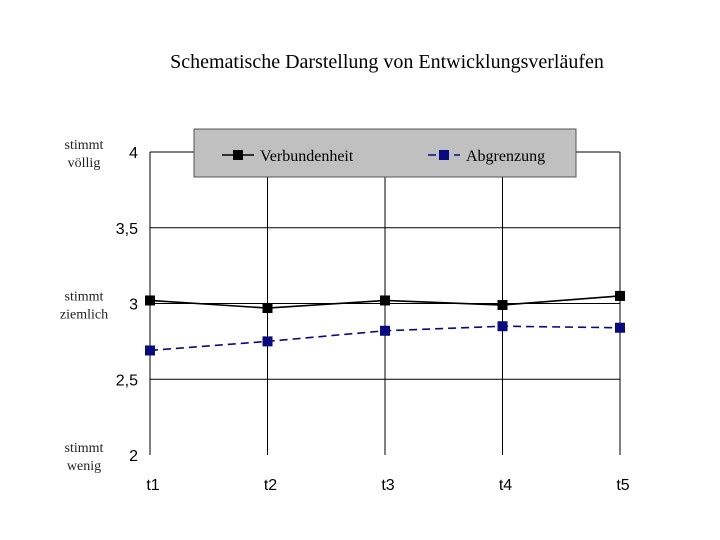 Image resolution: width=720 pixels, height=540 pixels. What do you see at coordinates (84, 315) in the screenshot?
I see `y-side-label-line2: ziemlich` at bounding box center [84, 315].